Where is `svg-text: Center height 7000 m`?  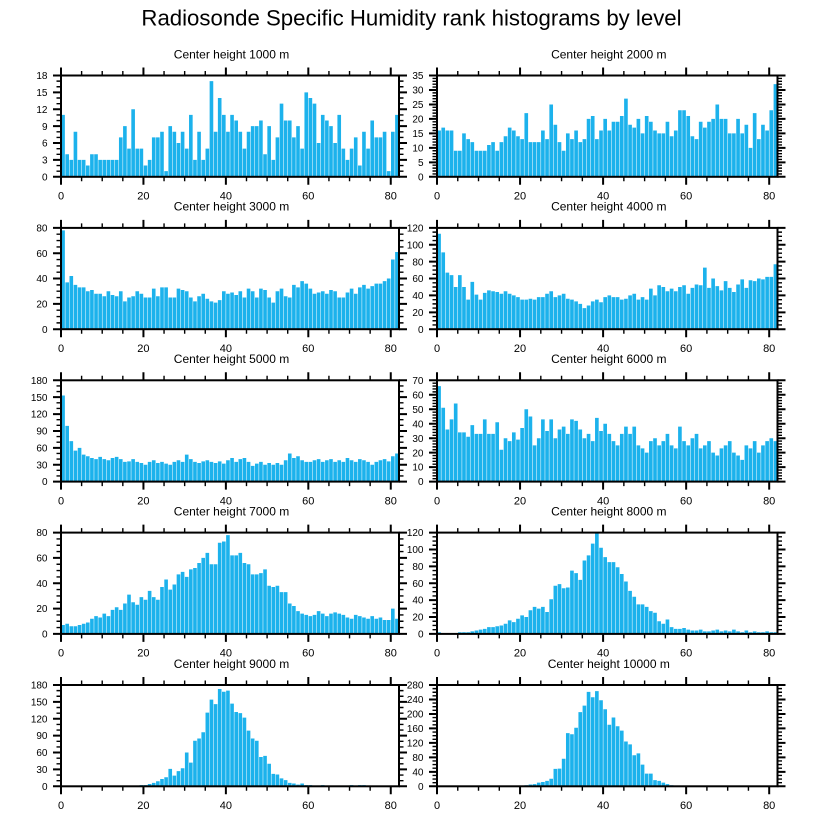
svg-text: Center height 7000 m is located at coordinates (231, 511).